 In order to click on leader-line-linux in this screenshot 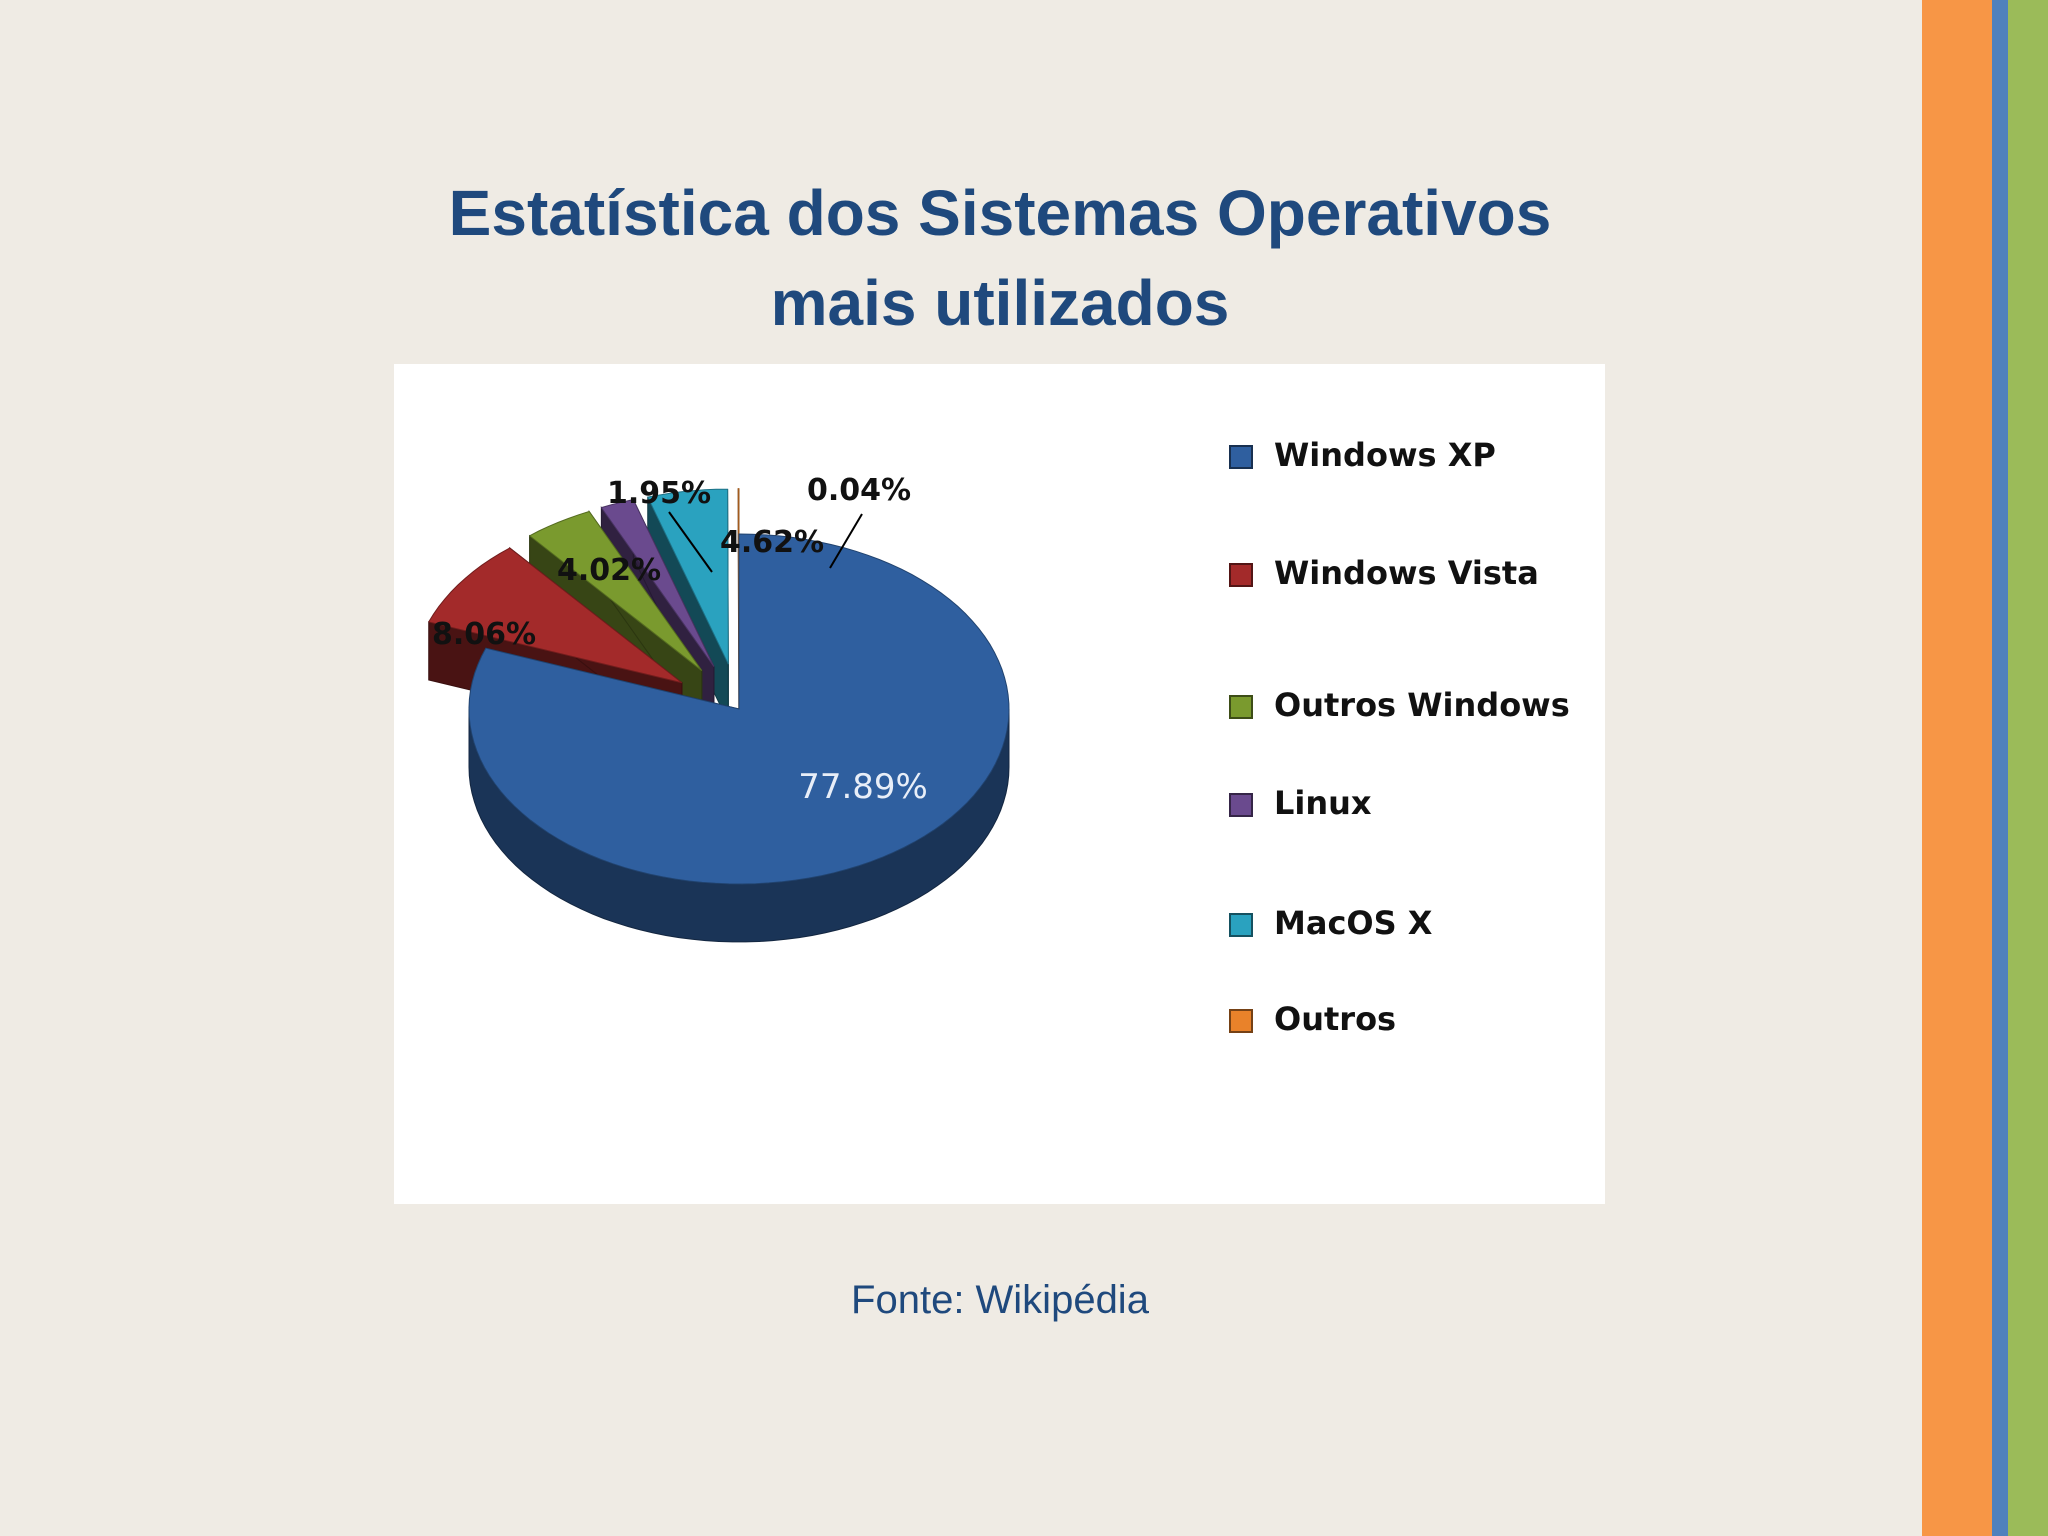, I will do `click(690, 542)`.